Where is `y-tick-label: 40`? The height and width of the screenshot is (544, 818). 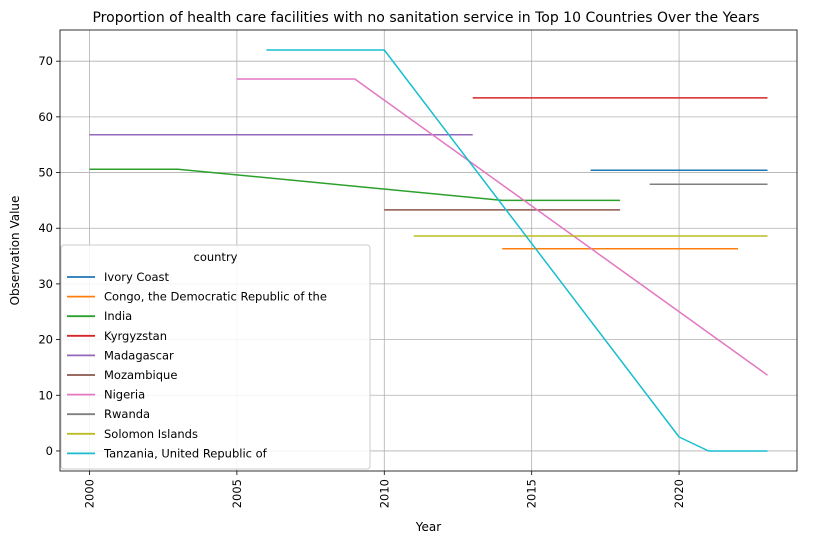 y-tick-label: 40 is located at coordinates (45, 228).